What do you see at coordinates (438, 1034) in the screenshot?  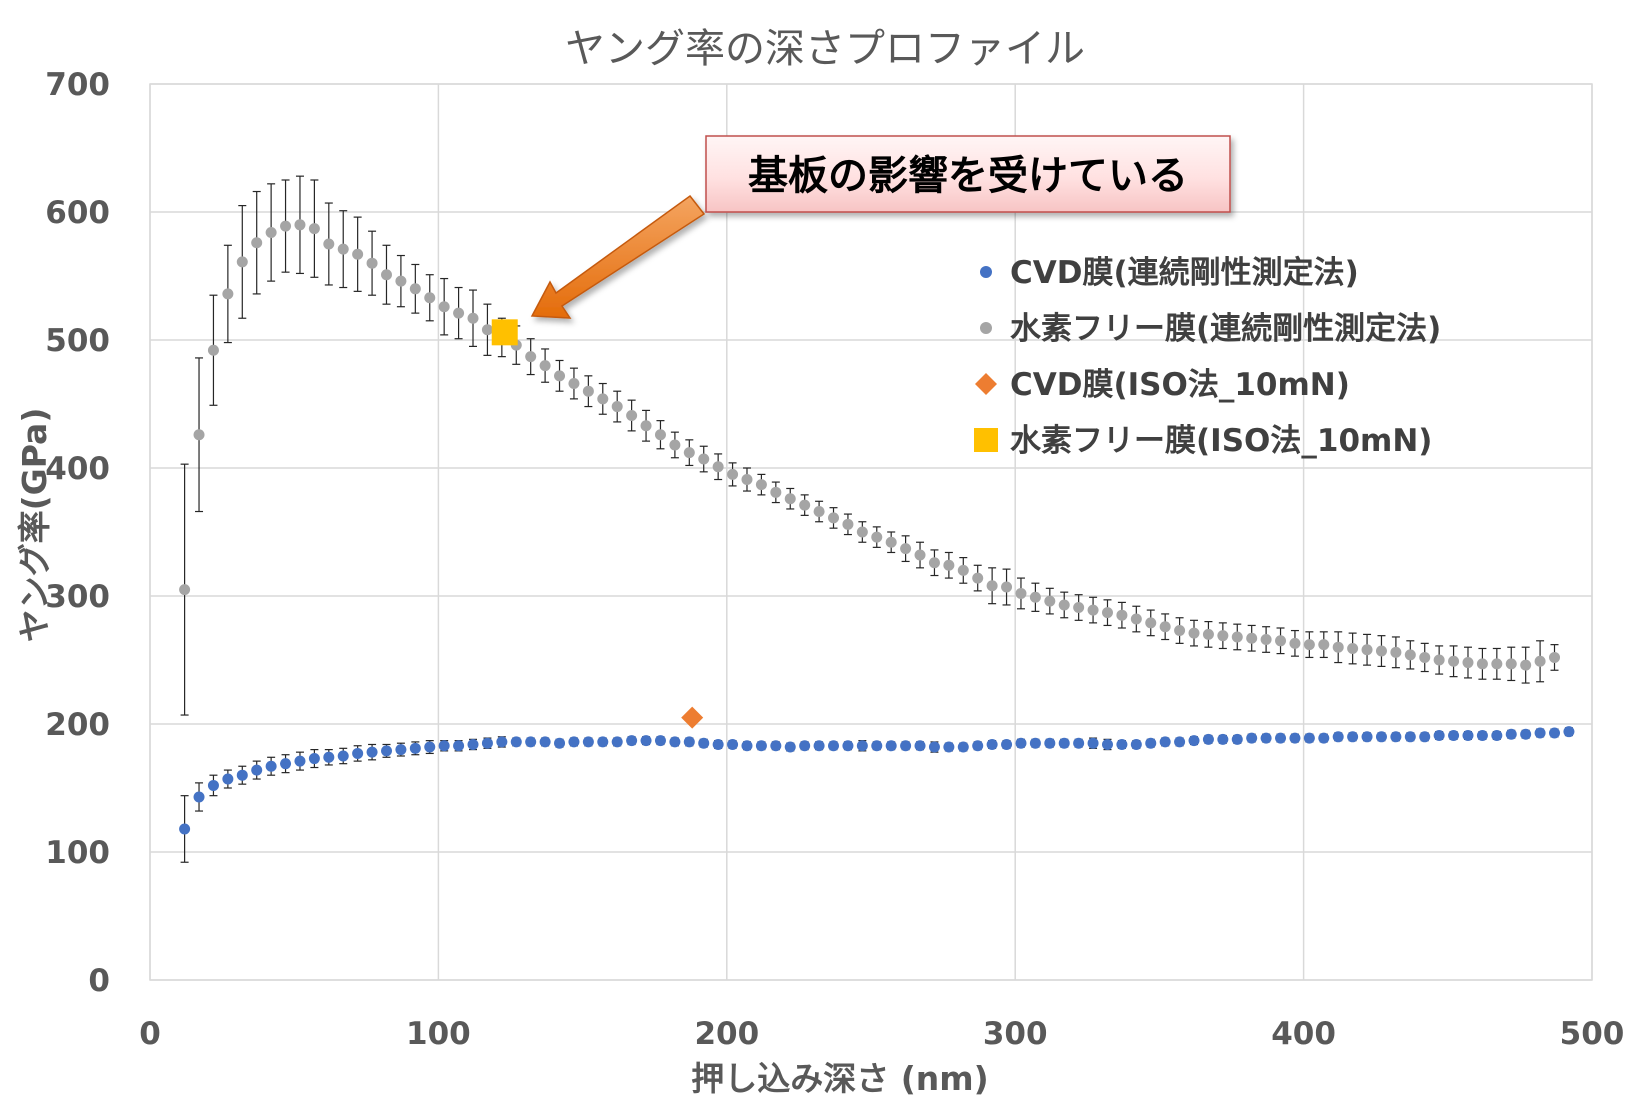 I see `x-tick-label: 100` at bounding box center [438, 1034].